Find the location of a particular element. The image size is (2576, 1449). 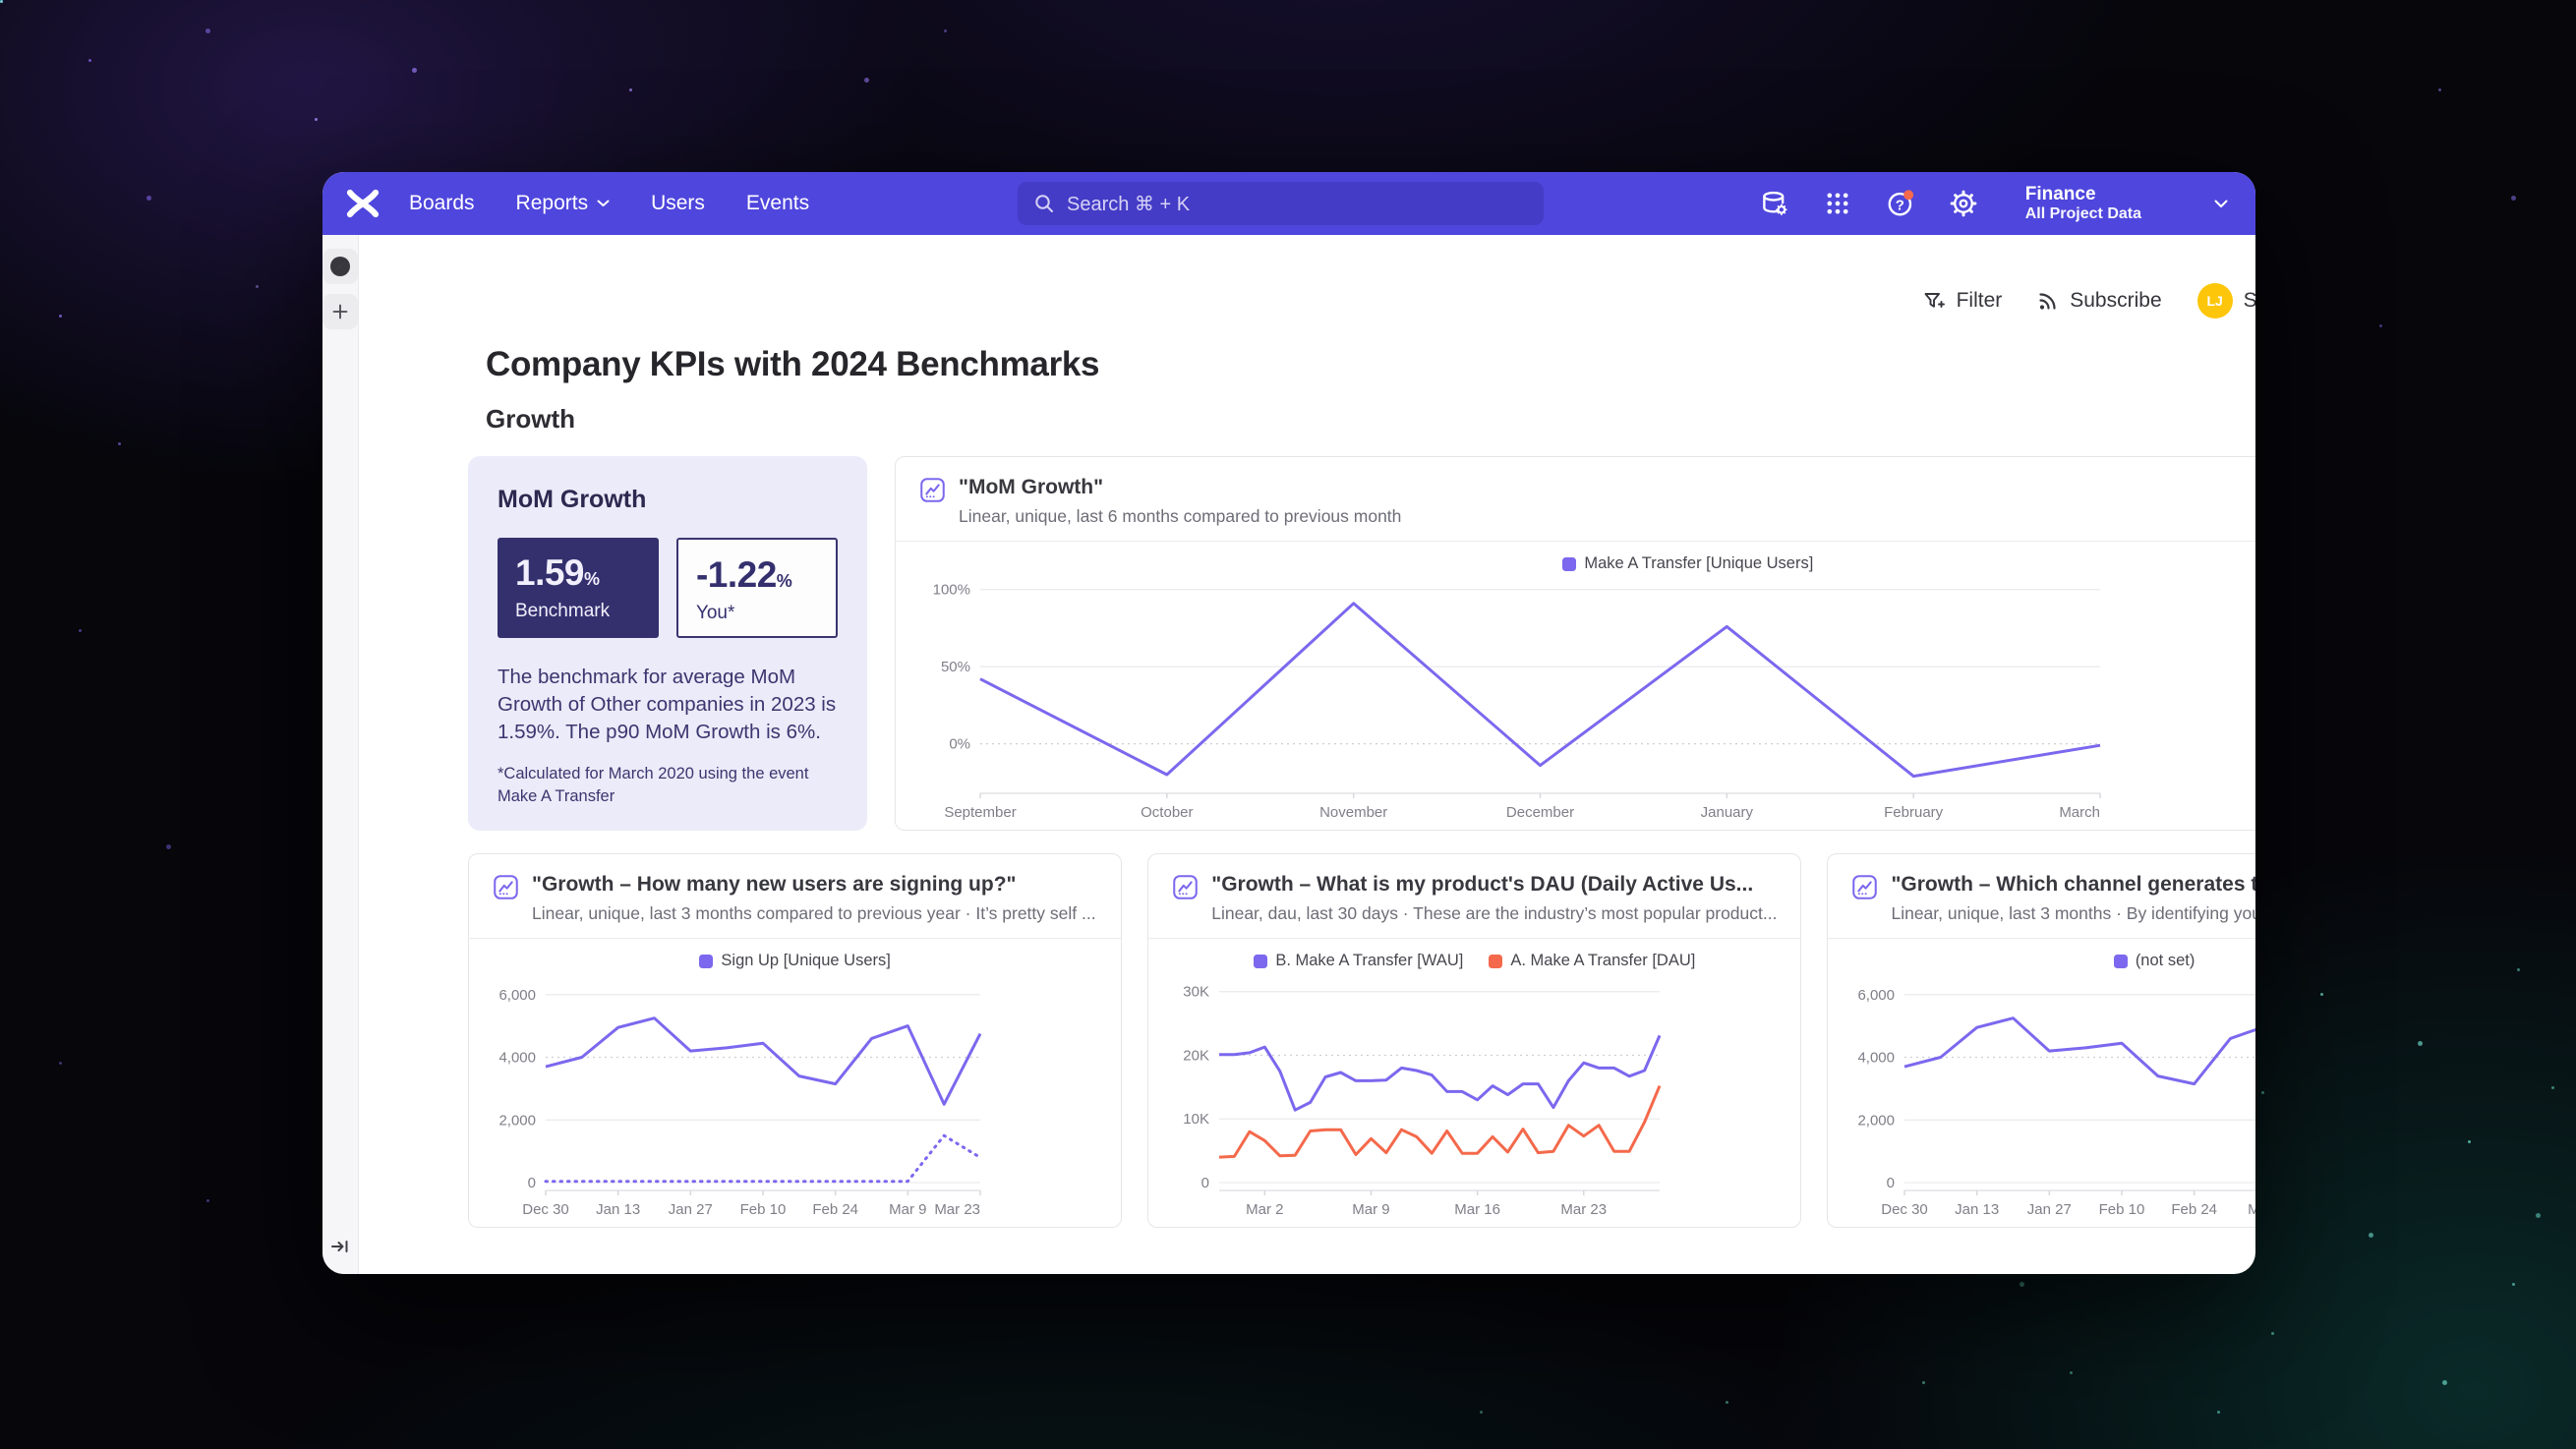

svg-text: October is located at coordinates (1167, 812).